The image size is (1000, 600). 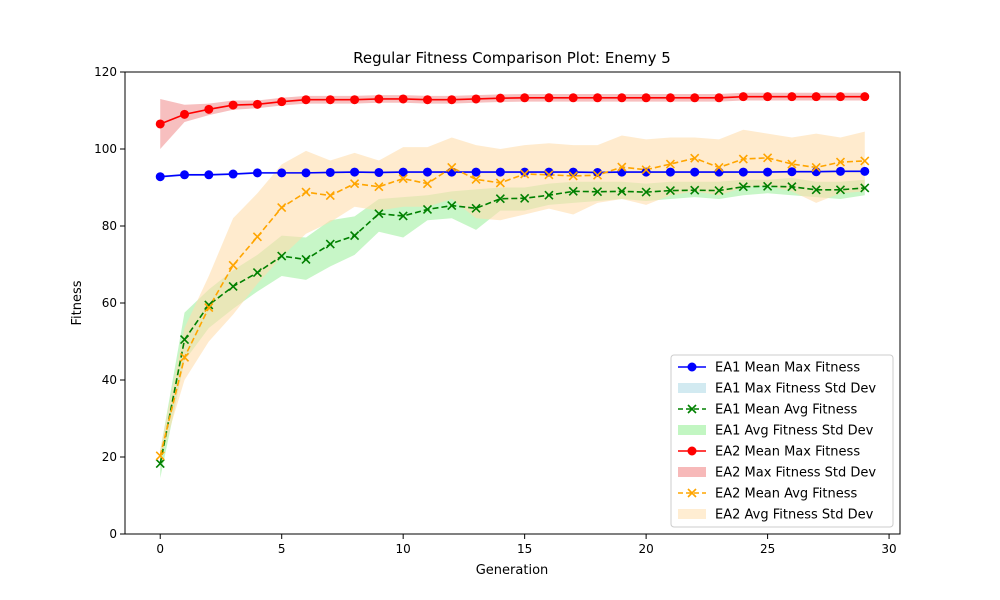 I want to click on legend-item-ea1-avg-fitness-std-dev: EA1 Avg Fitness Std Dev, so click(x=776, y=431).